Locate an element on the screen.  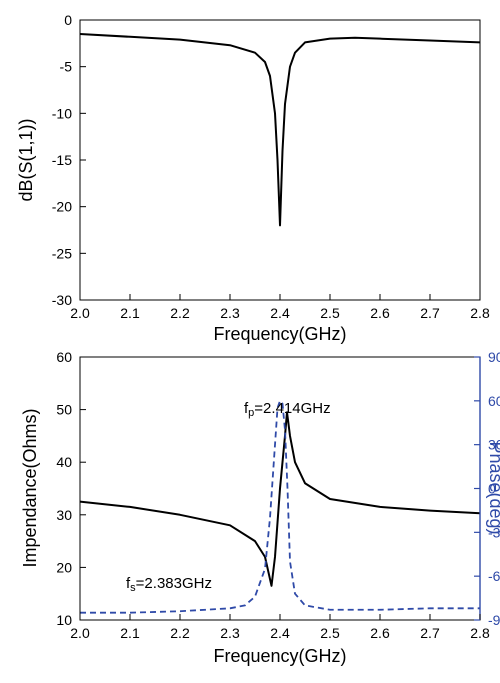
s11-x-ticks: 2.0 2.1 2.2 2.3 2.4 2.5 2.6 2.7 2.8 is located at coordinates (280, 307).